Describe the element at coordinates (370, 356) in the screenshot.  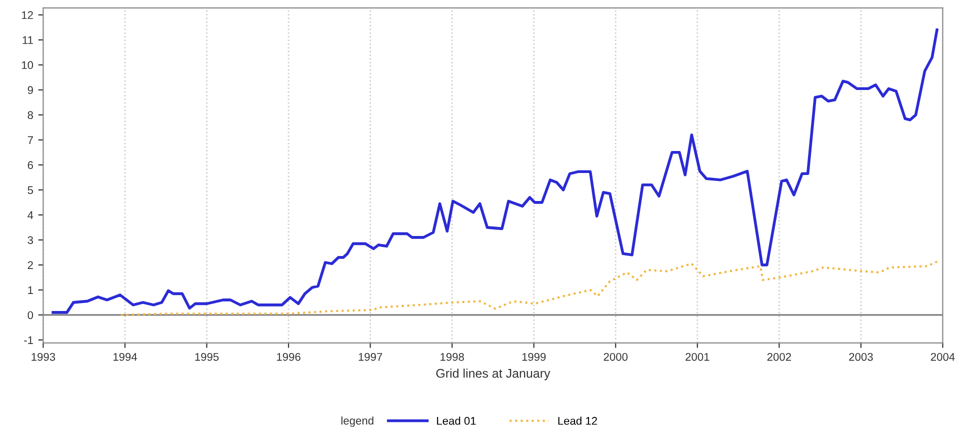
I see `x-tick-label: 1997` at that location.